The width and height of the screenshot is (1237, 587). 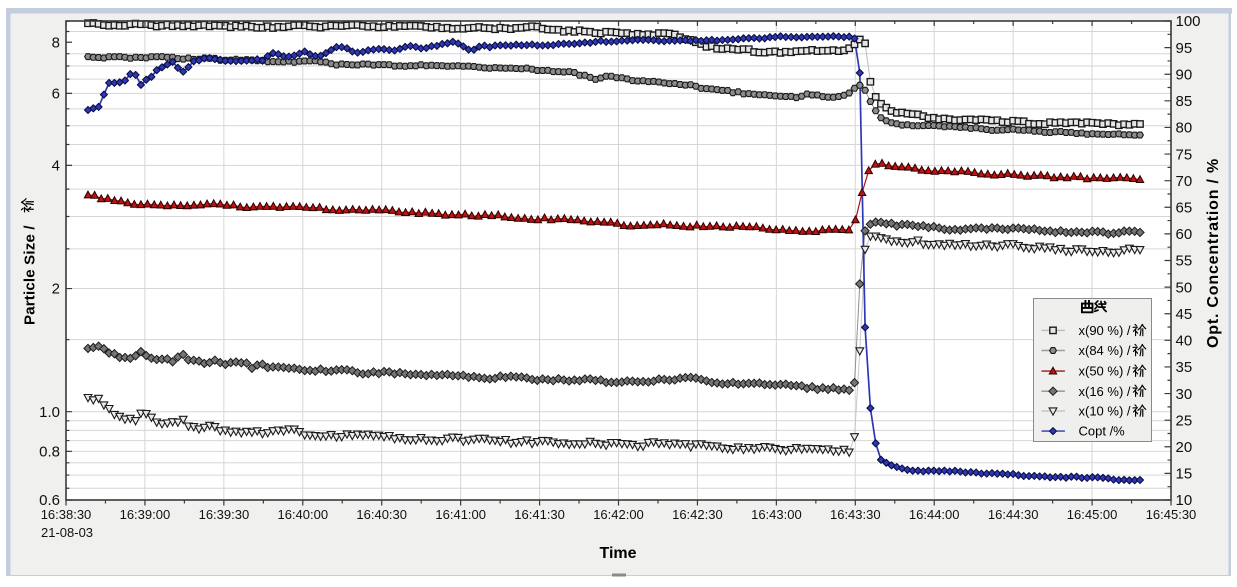 What do you see at coordinates (67, 532) in the screenshot?
I see `svg-text: 21-08-03` at bounding box center [67, 532].